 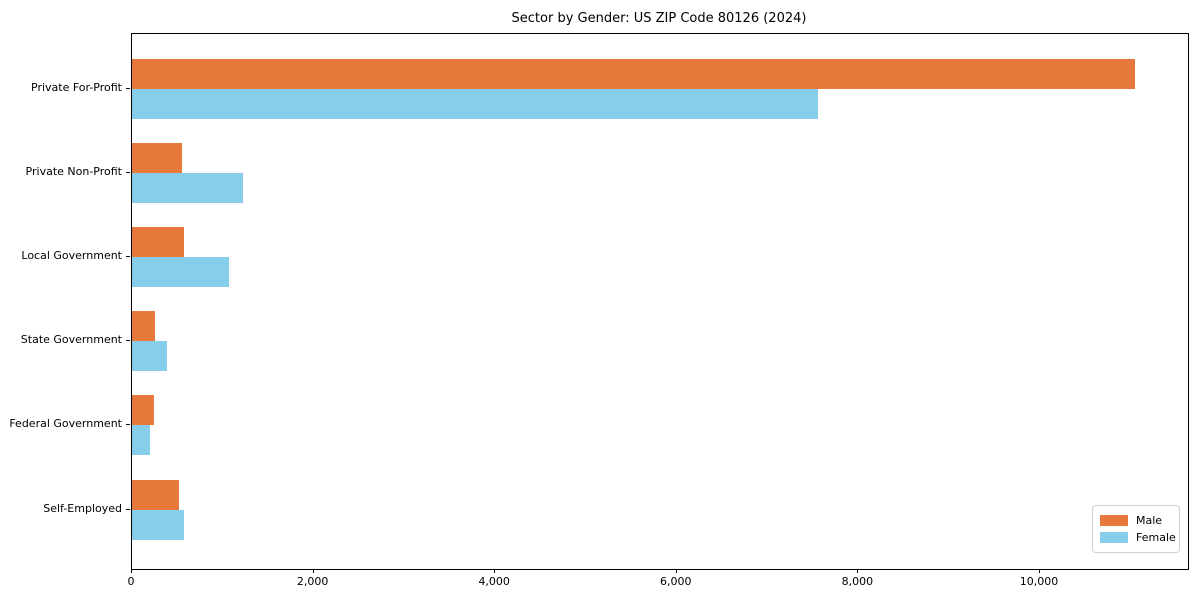 I want to click on legend-swatch-female, so click(x=1114, y=537).